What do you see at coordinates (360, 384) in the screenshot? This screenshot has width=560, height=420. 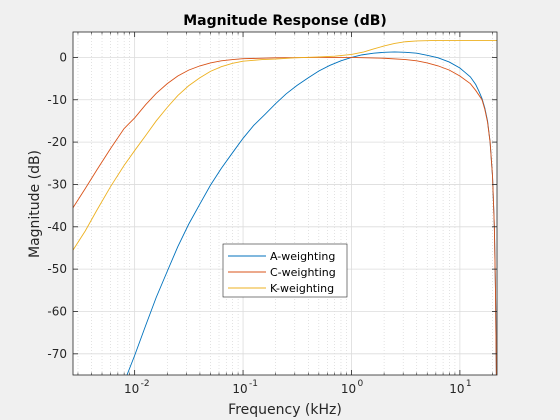 I see `x-tick-exponent: 0` at bounding box center [360, 384].